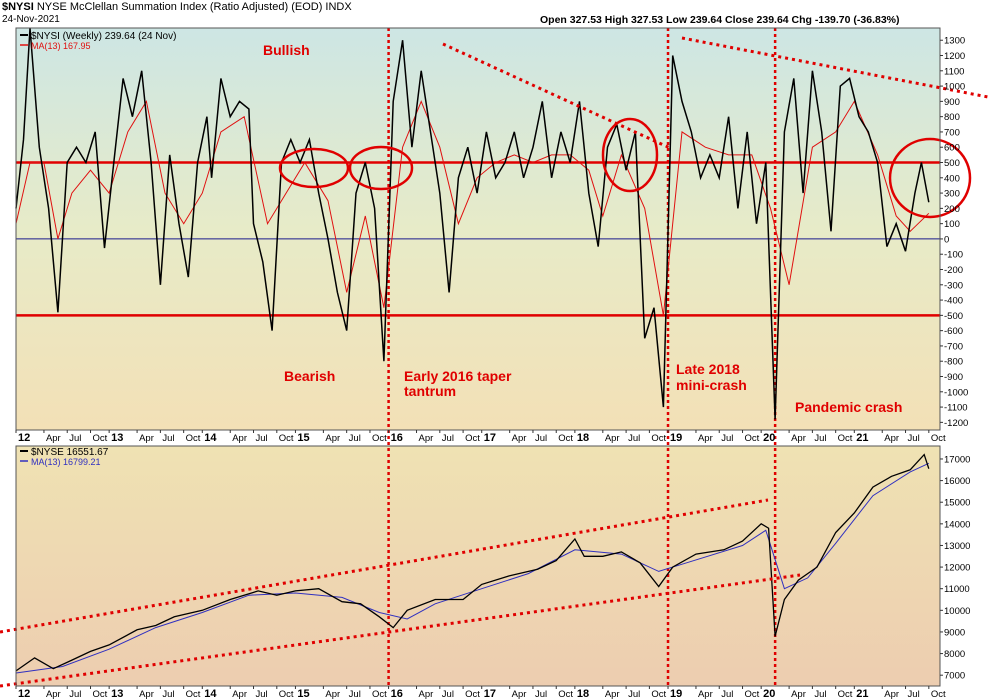 This screenshot has height=700, width=990. What do you see at coordinates (952, 102) in the screenshot?
I see `top-y-tick-label: 900` at bounding box center [952, 102].